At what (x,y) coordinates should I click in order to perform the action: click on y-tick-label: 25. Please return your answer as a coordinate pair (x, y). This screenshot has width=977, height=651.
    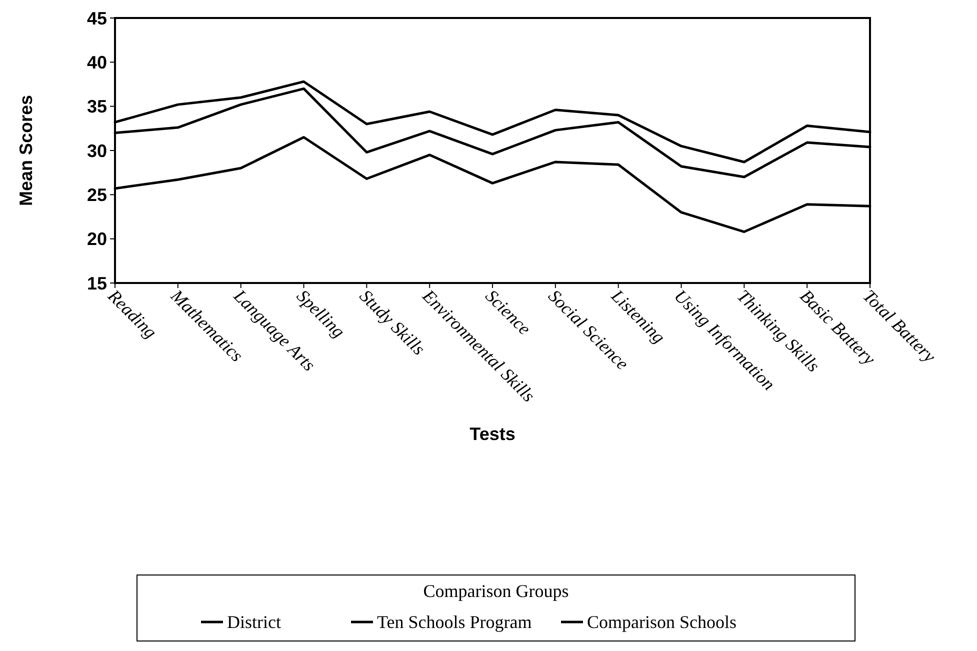
    Looking at the image, I should click on (96, 194).